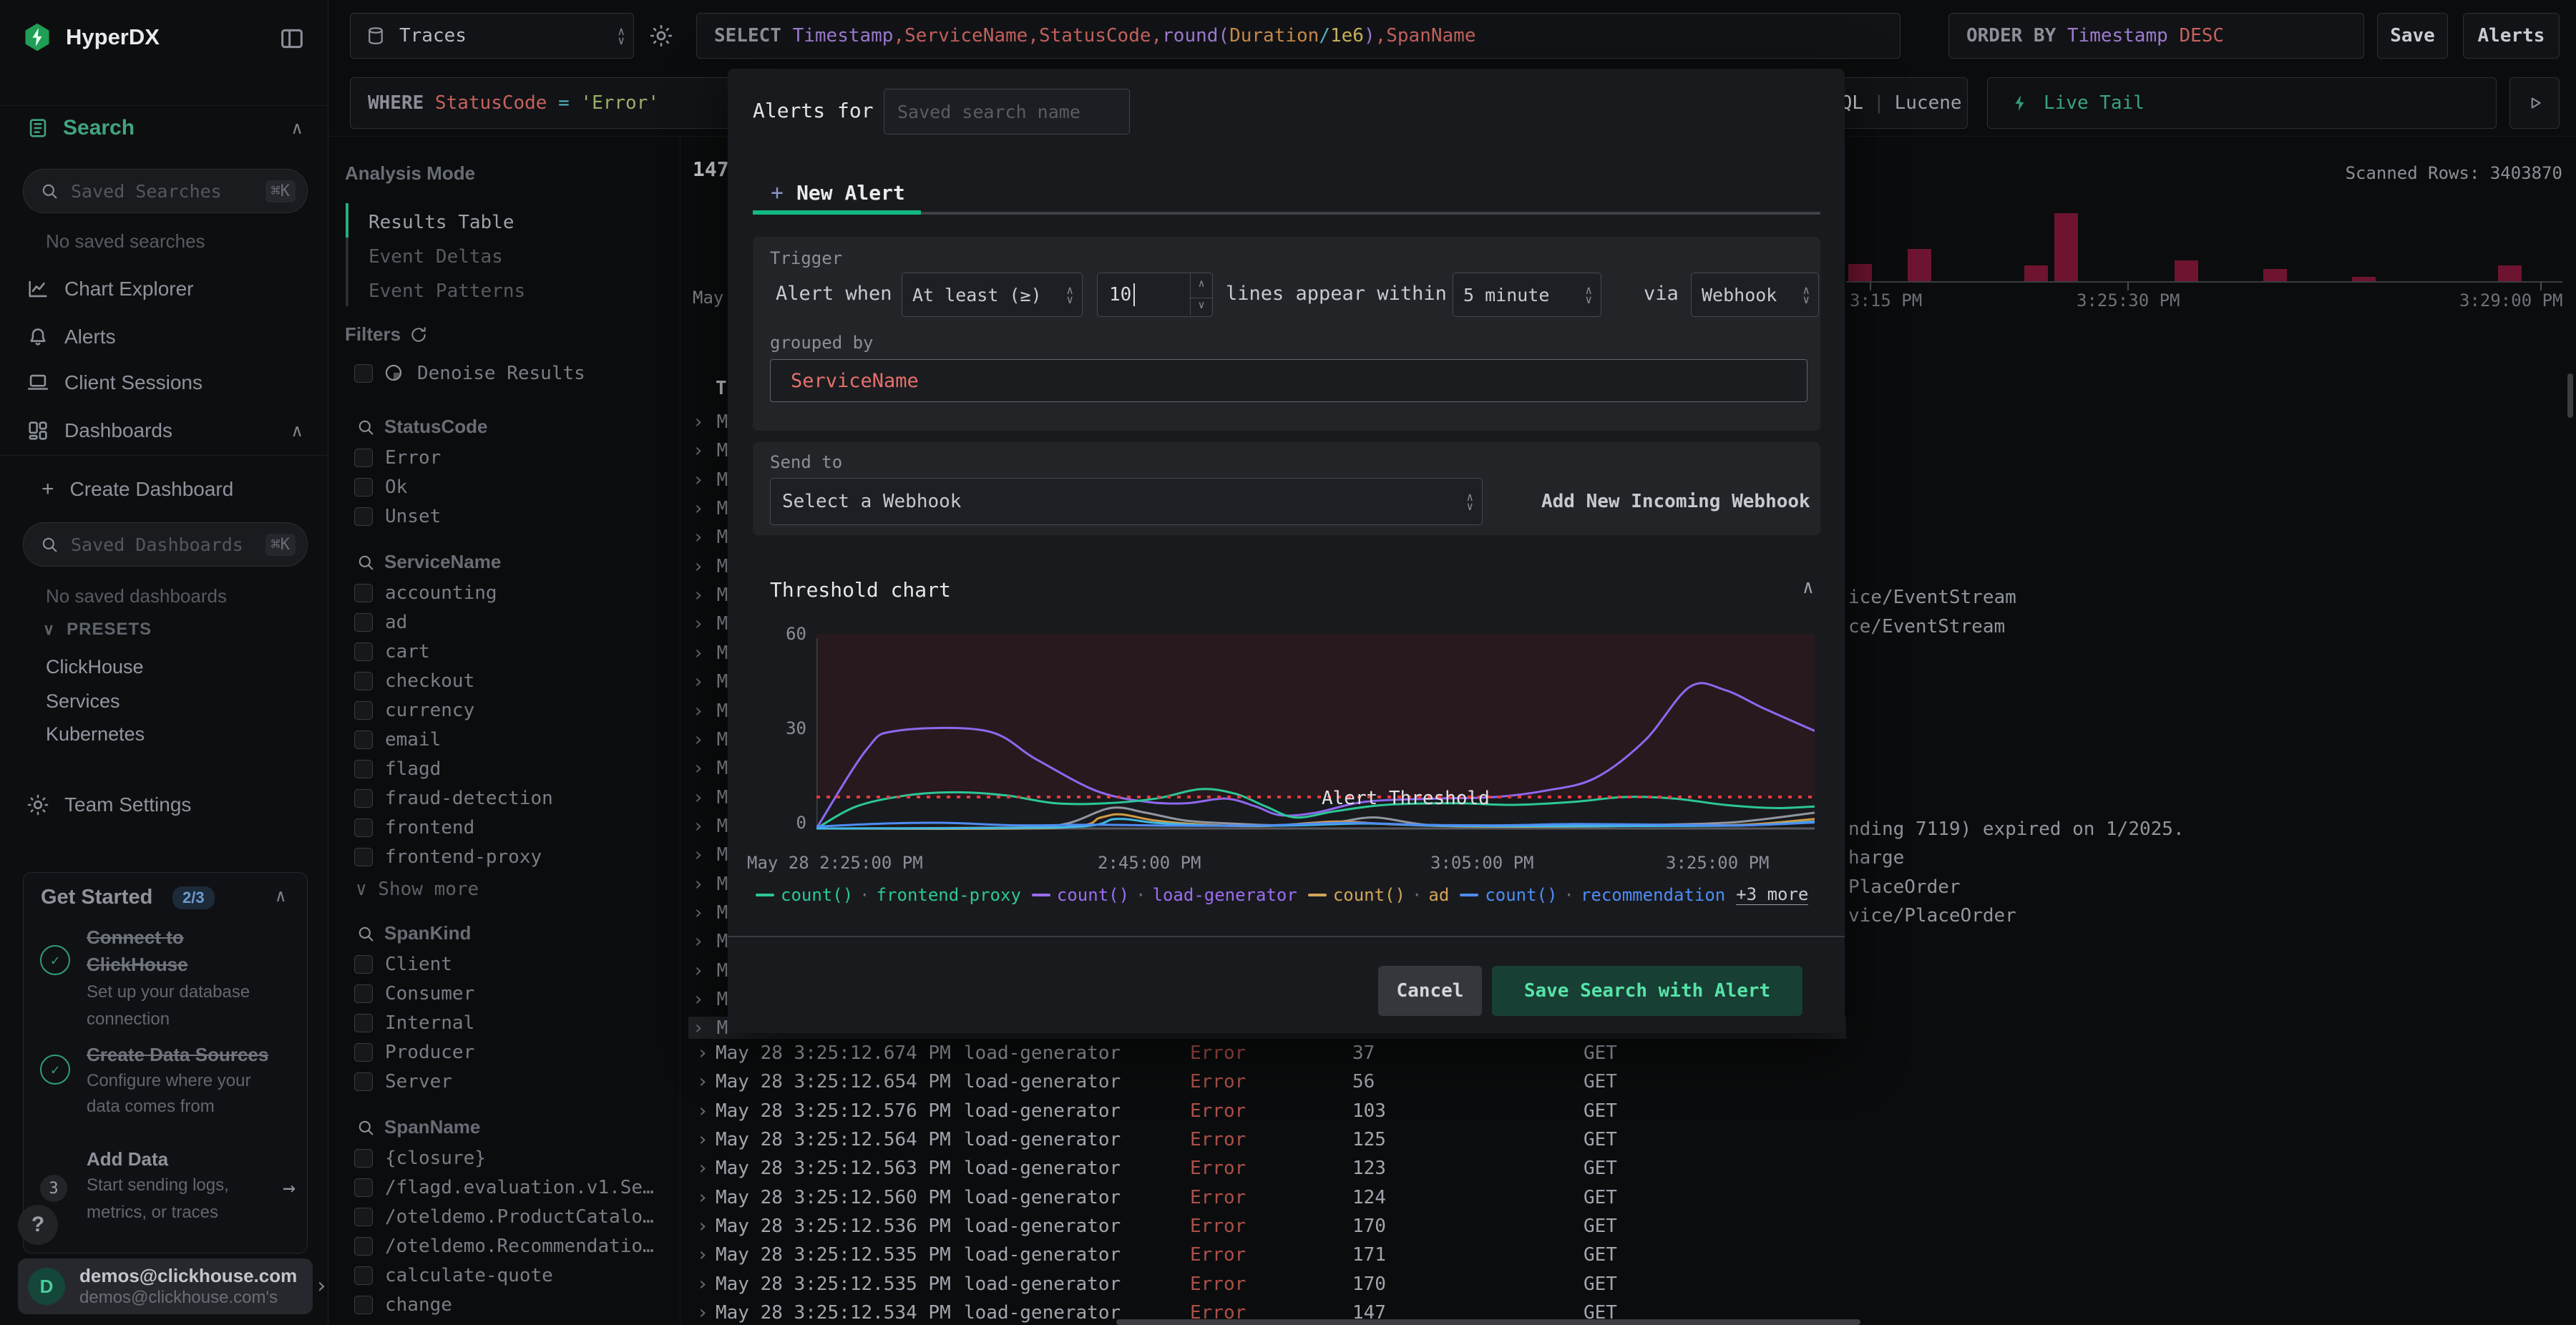  What do you see at coordinates (661, 36) in the screenshot?
I see `source-settings-gear-icon` at bounding box center [661, 36].